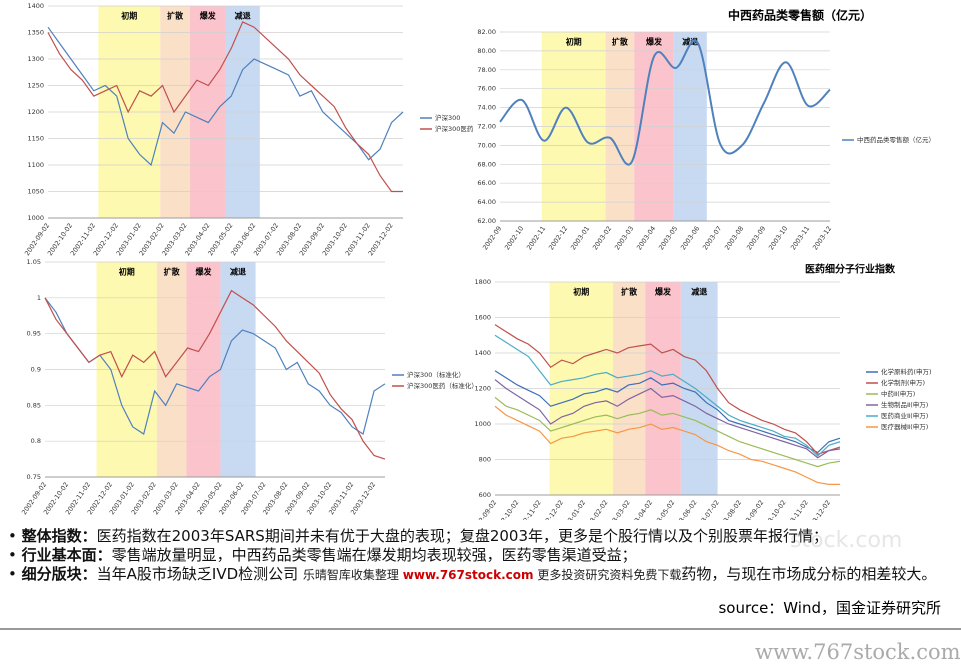 Image resolution: width=961 pixels, height=671 pixels. Describe the element at coordinates (778, 238) in the screenshot. I see `x-tick-label: 2003-10` at that location.